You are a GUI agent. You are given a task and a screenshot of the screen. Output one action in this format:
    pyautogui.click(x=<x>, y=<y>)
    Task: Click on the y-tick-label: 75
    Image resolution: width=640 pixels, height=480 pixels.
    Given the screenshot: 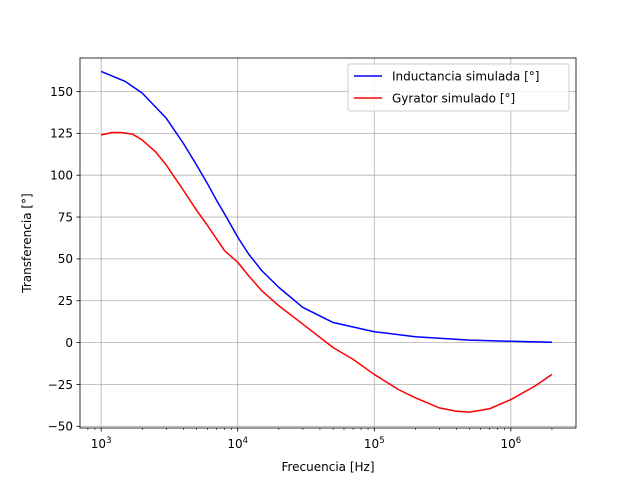 What is the action you would take?
    pyautogui.click(x=65, y=217)
    